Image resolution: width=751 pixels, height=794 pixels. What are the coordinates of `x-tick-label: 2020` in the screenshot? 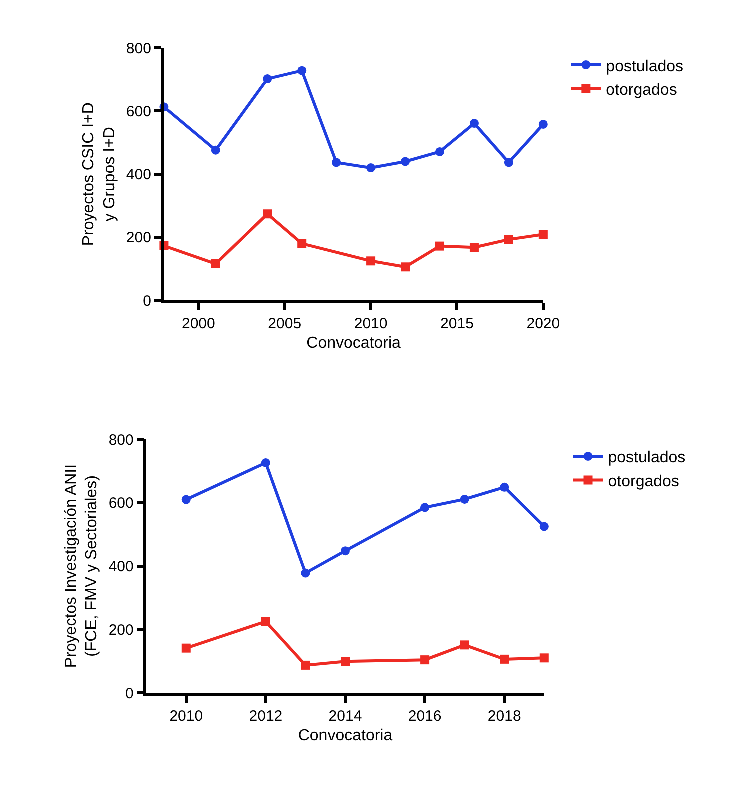 It's located at (543, 323).